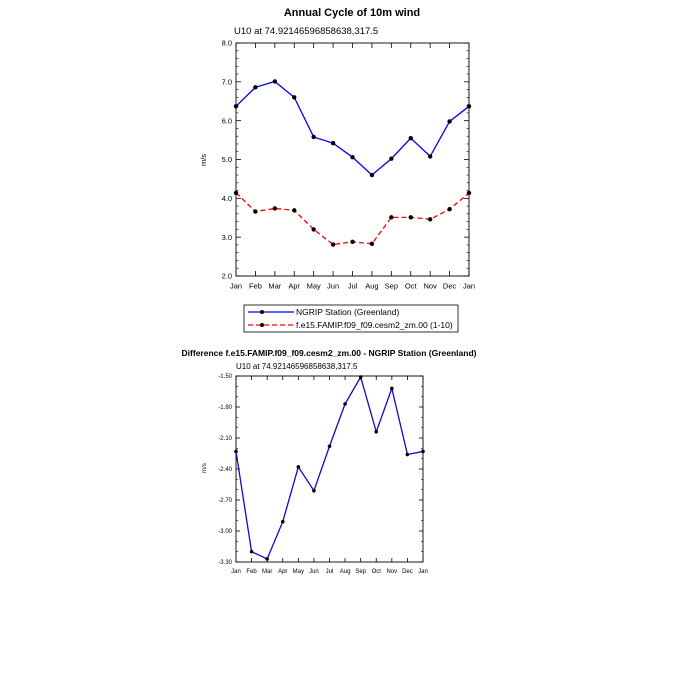 This screenshot has height=675, width=675. What do you see at coordinates (225, 563) in the screenshot?
I see `ytick-label: -3.30` at bounding box center [225, 563].